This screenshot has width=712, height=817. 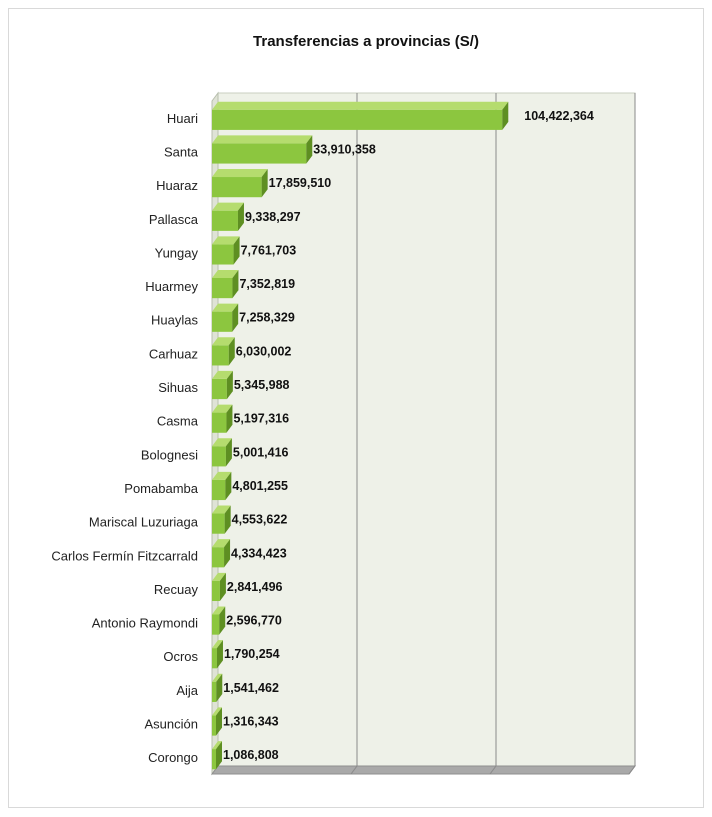 What do you see at coordinates (169, 454) in the screenshot?
I see `category-label: Bolognesi` at bounding box center [169, 454].